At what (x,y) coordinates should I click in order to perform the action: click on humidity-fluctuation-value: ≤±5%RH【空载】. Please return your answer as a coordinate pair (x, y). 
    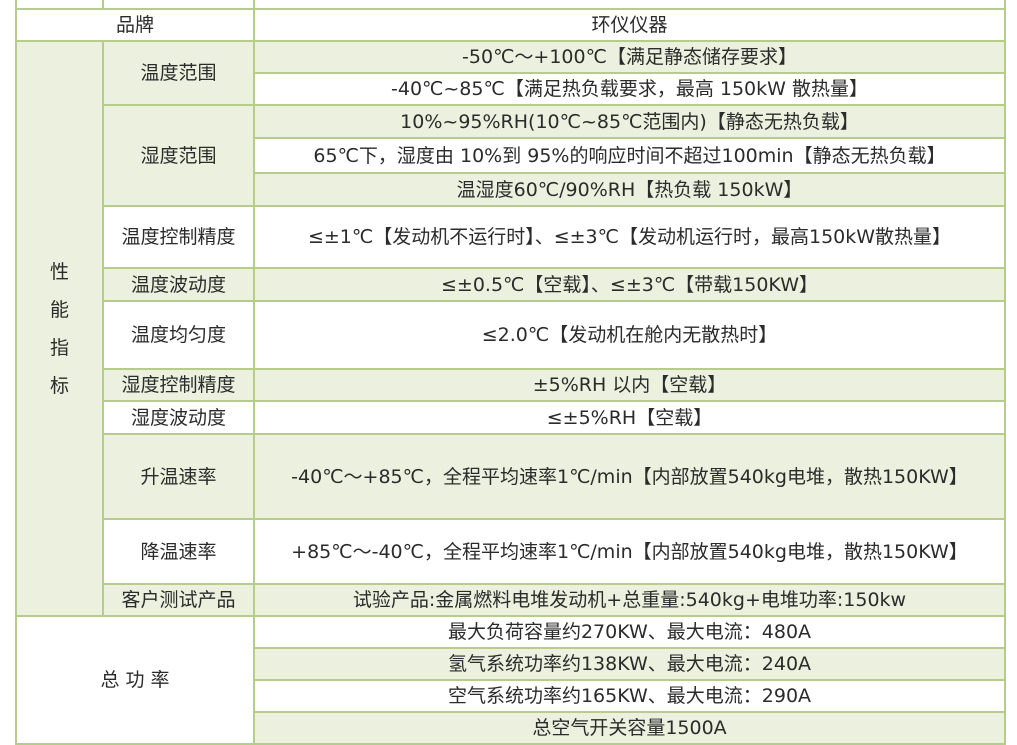
    Looking at the image, I should click on (629, 417).